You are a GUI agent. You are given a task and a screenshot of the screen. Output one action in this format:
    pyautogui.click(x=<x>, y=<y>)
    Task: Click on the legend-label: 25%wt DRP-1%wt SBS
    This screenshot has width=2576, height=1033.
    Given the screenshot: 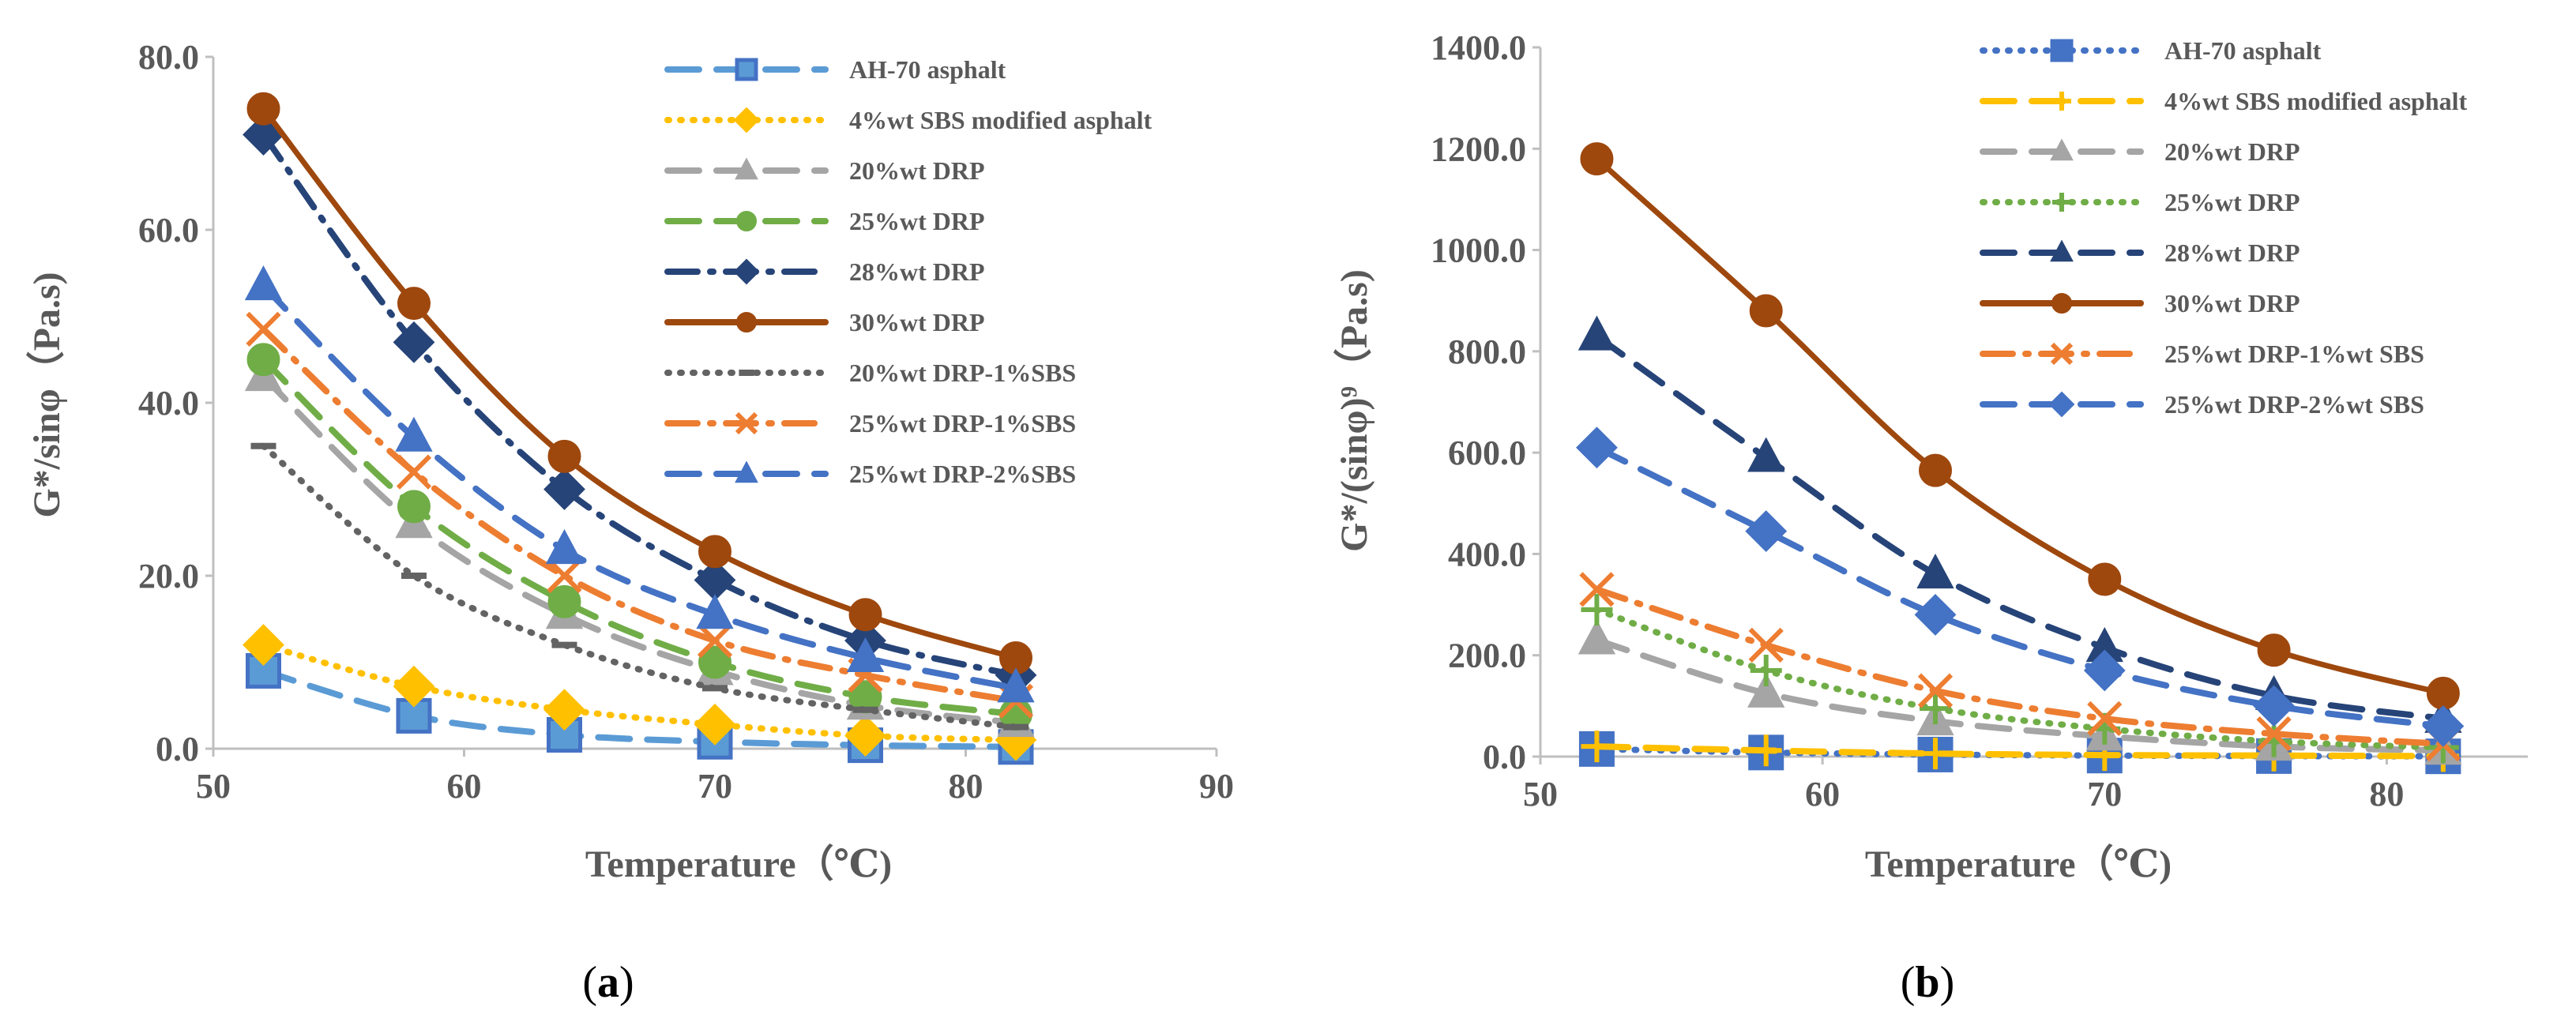 What is the action you would take?
    pyautogui.click(x=2294, y=354)
    